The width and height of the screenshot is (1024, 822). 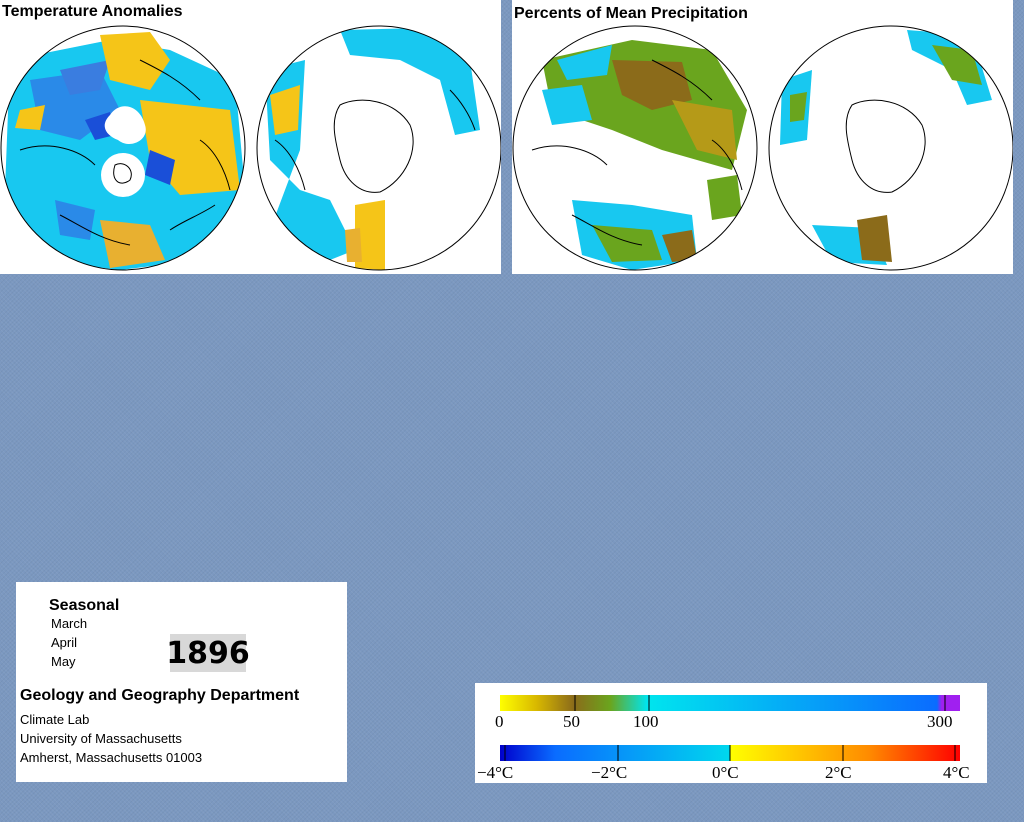 What do you see at coordinates (160, 695) in the screenshot?
I see `department-name: Geology and Geography Department` at bounding box center [160, 695].